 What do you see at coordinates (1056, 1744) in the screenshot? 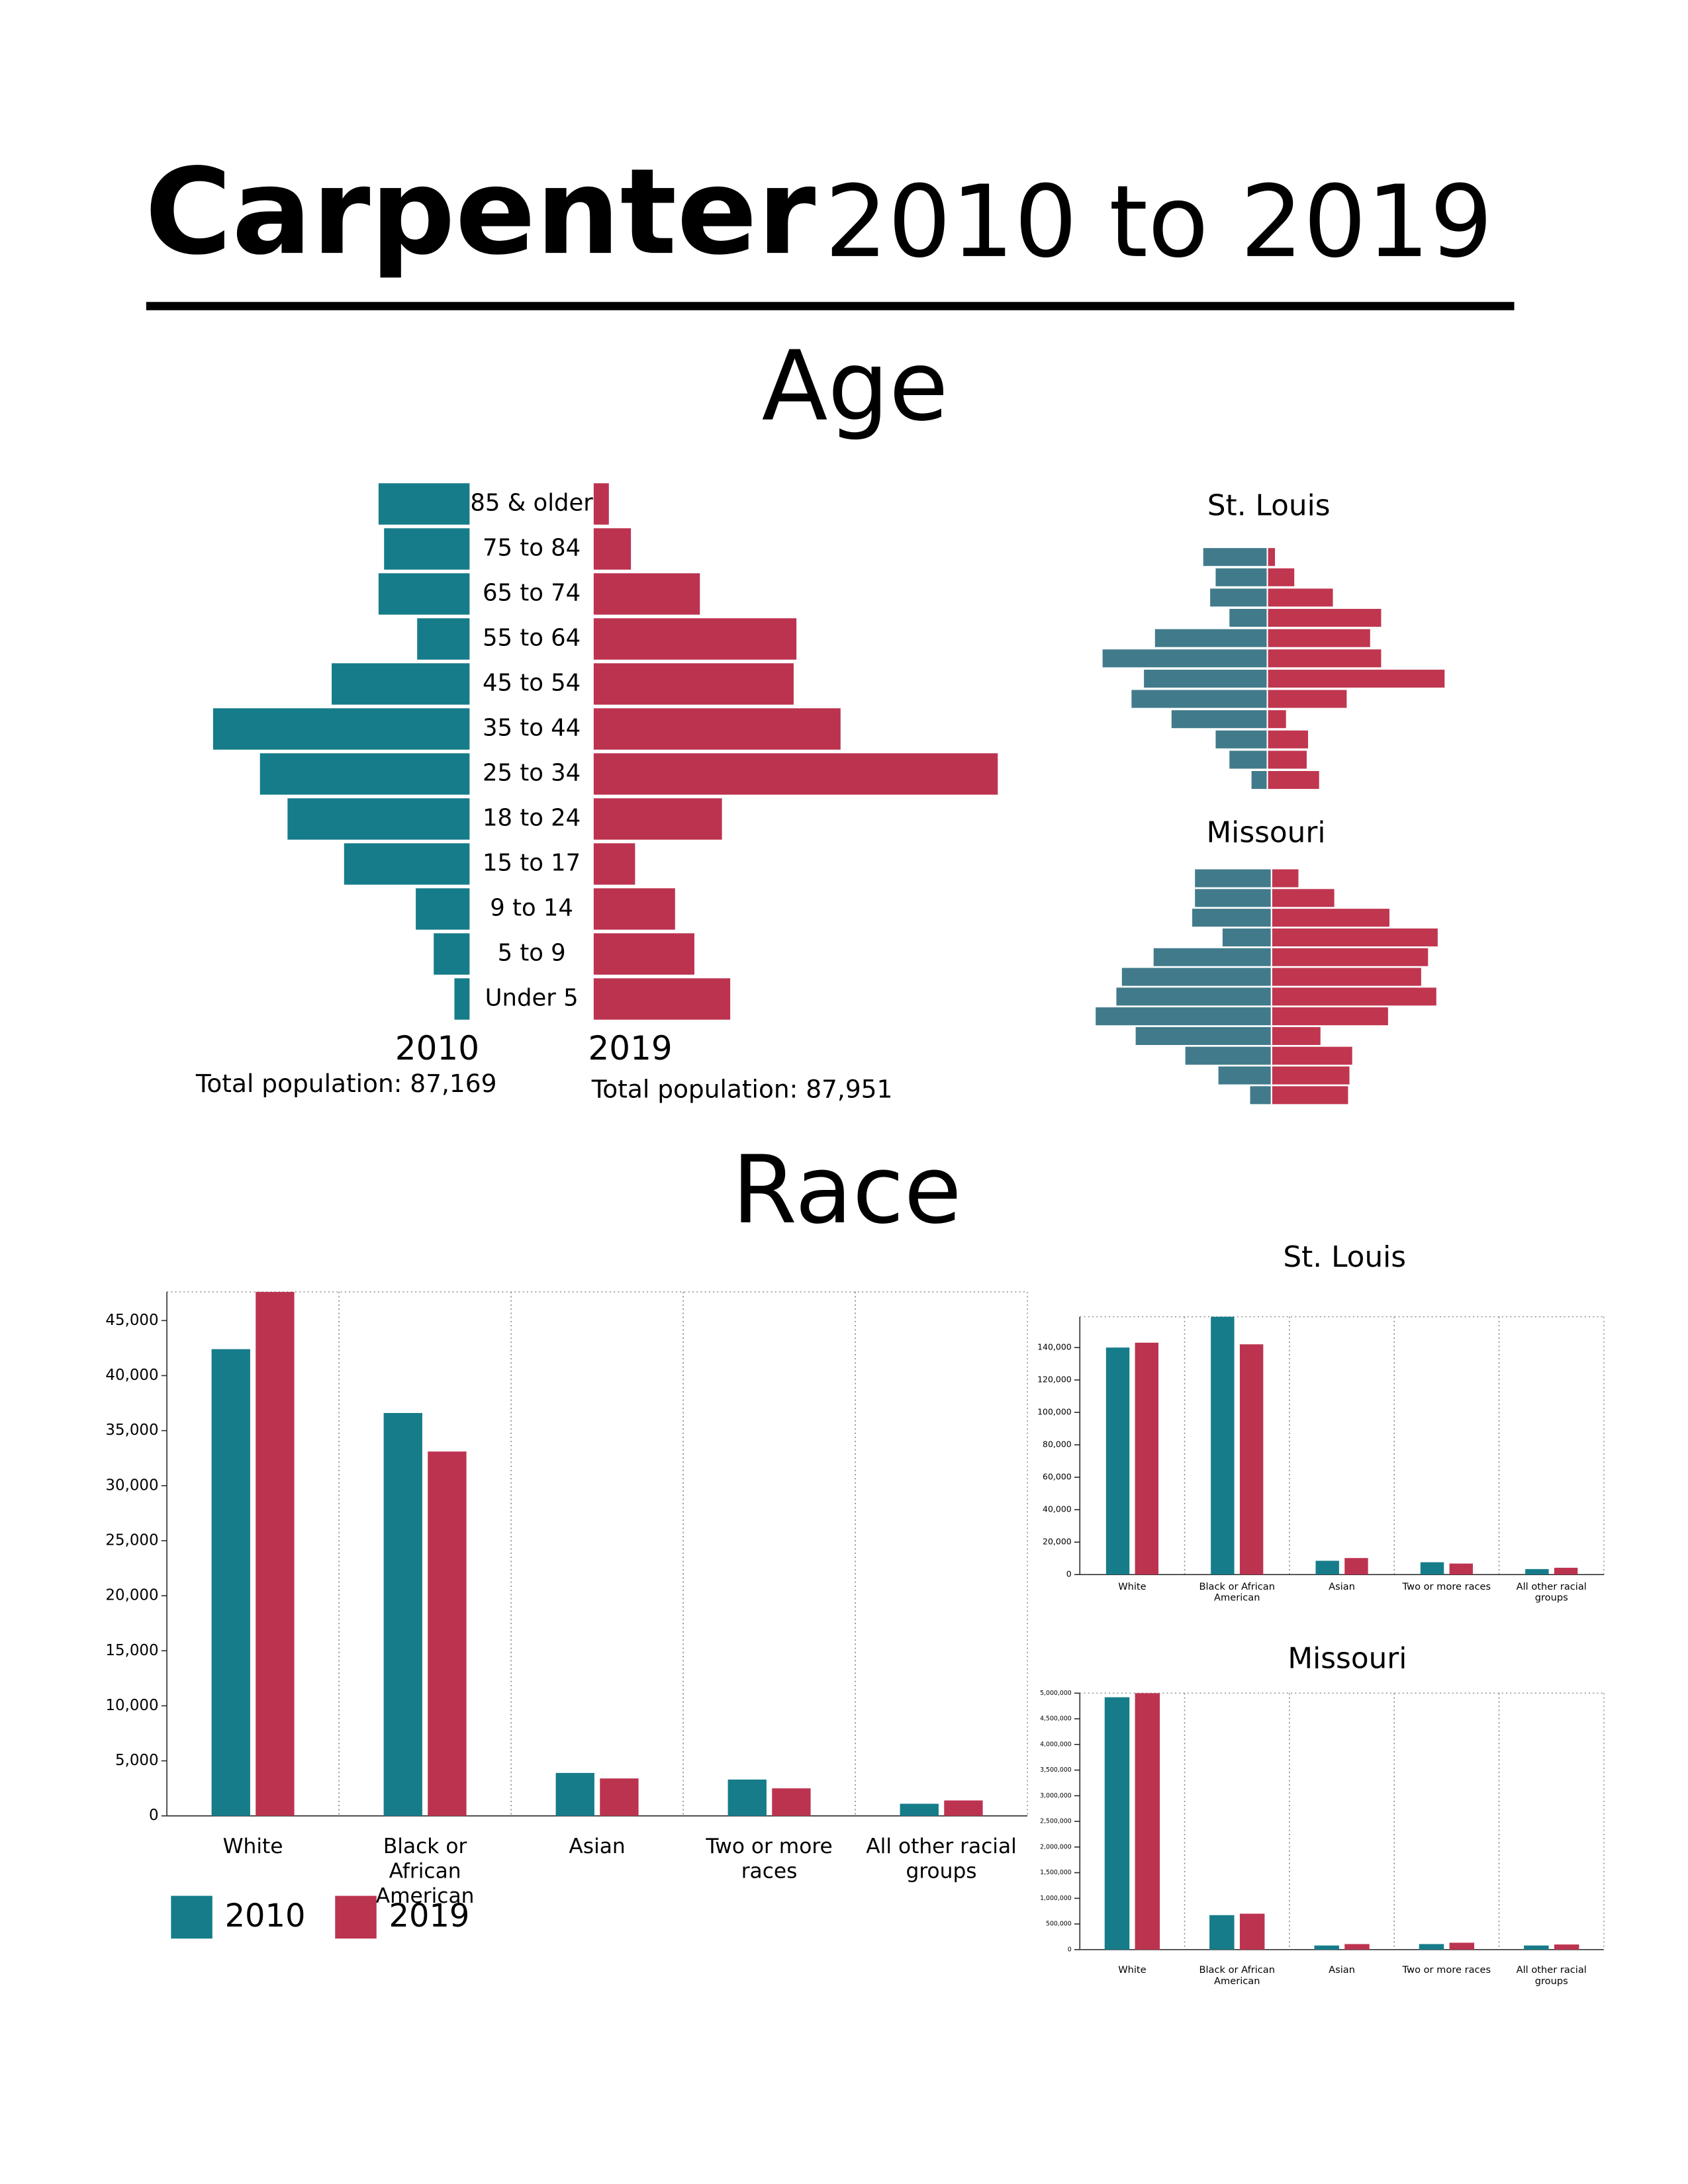
I see `y-tick-label: 4,000,000` at bounding box center [1056, 1744].